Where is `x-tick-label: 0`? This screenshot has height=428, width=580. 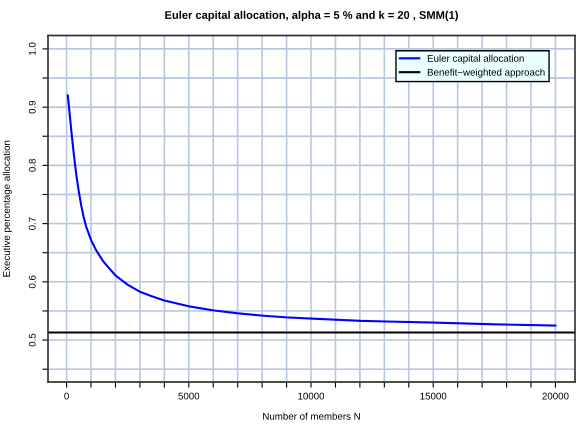 x-tick-label: 0 is located at coordinates (66, 396).